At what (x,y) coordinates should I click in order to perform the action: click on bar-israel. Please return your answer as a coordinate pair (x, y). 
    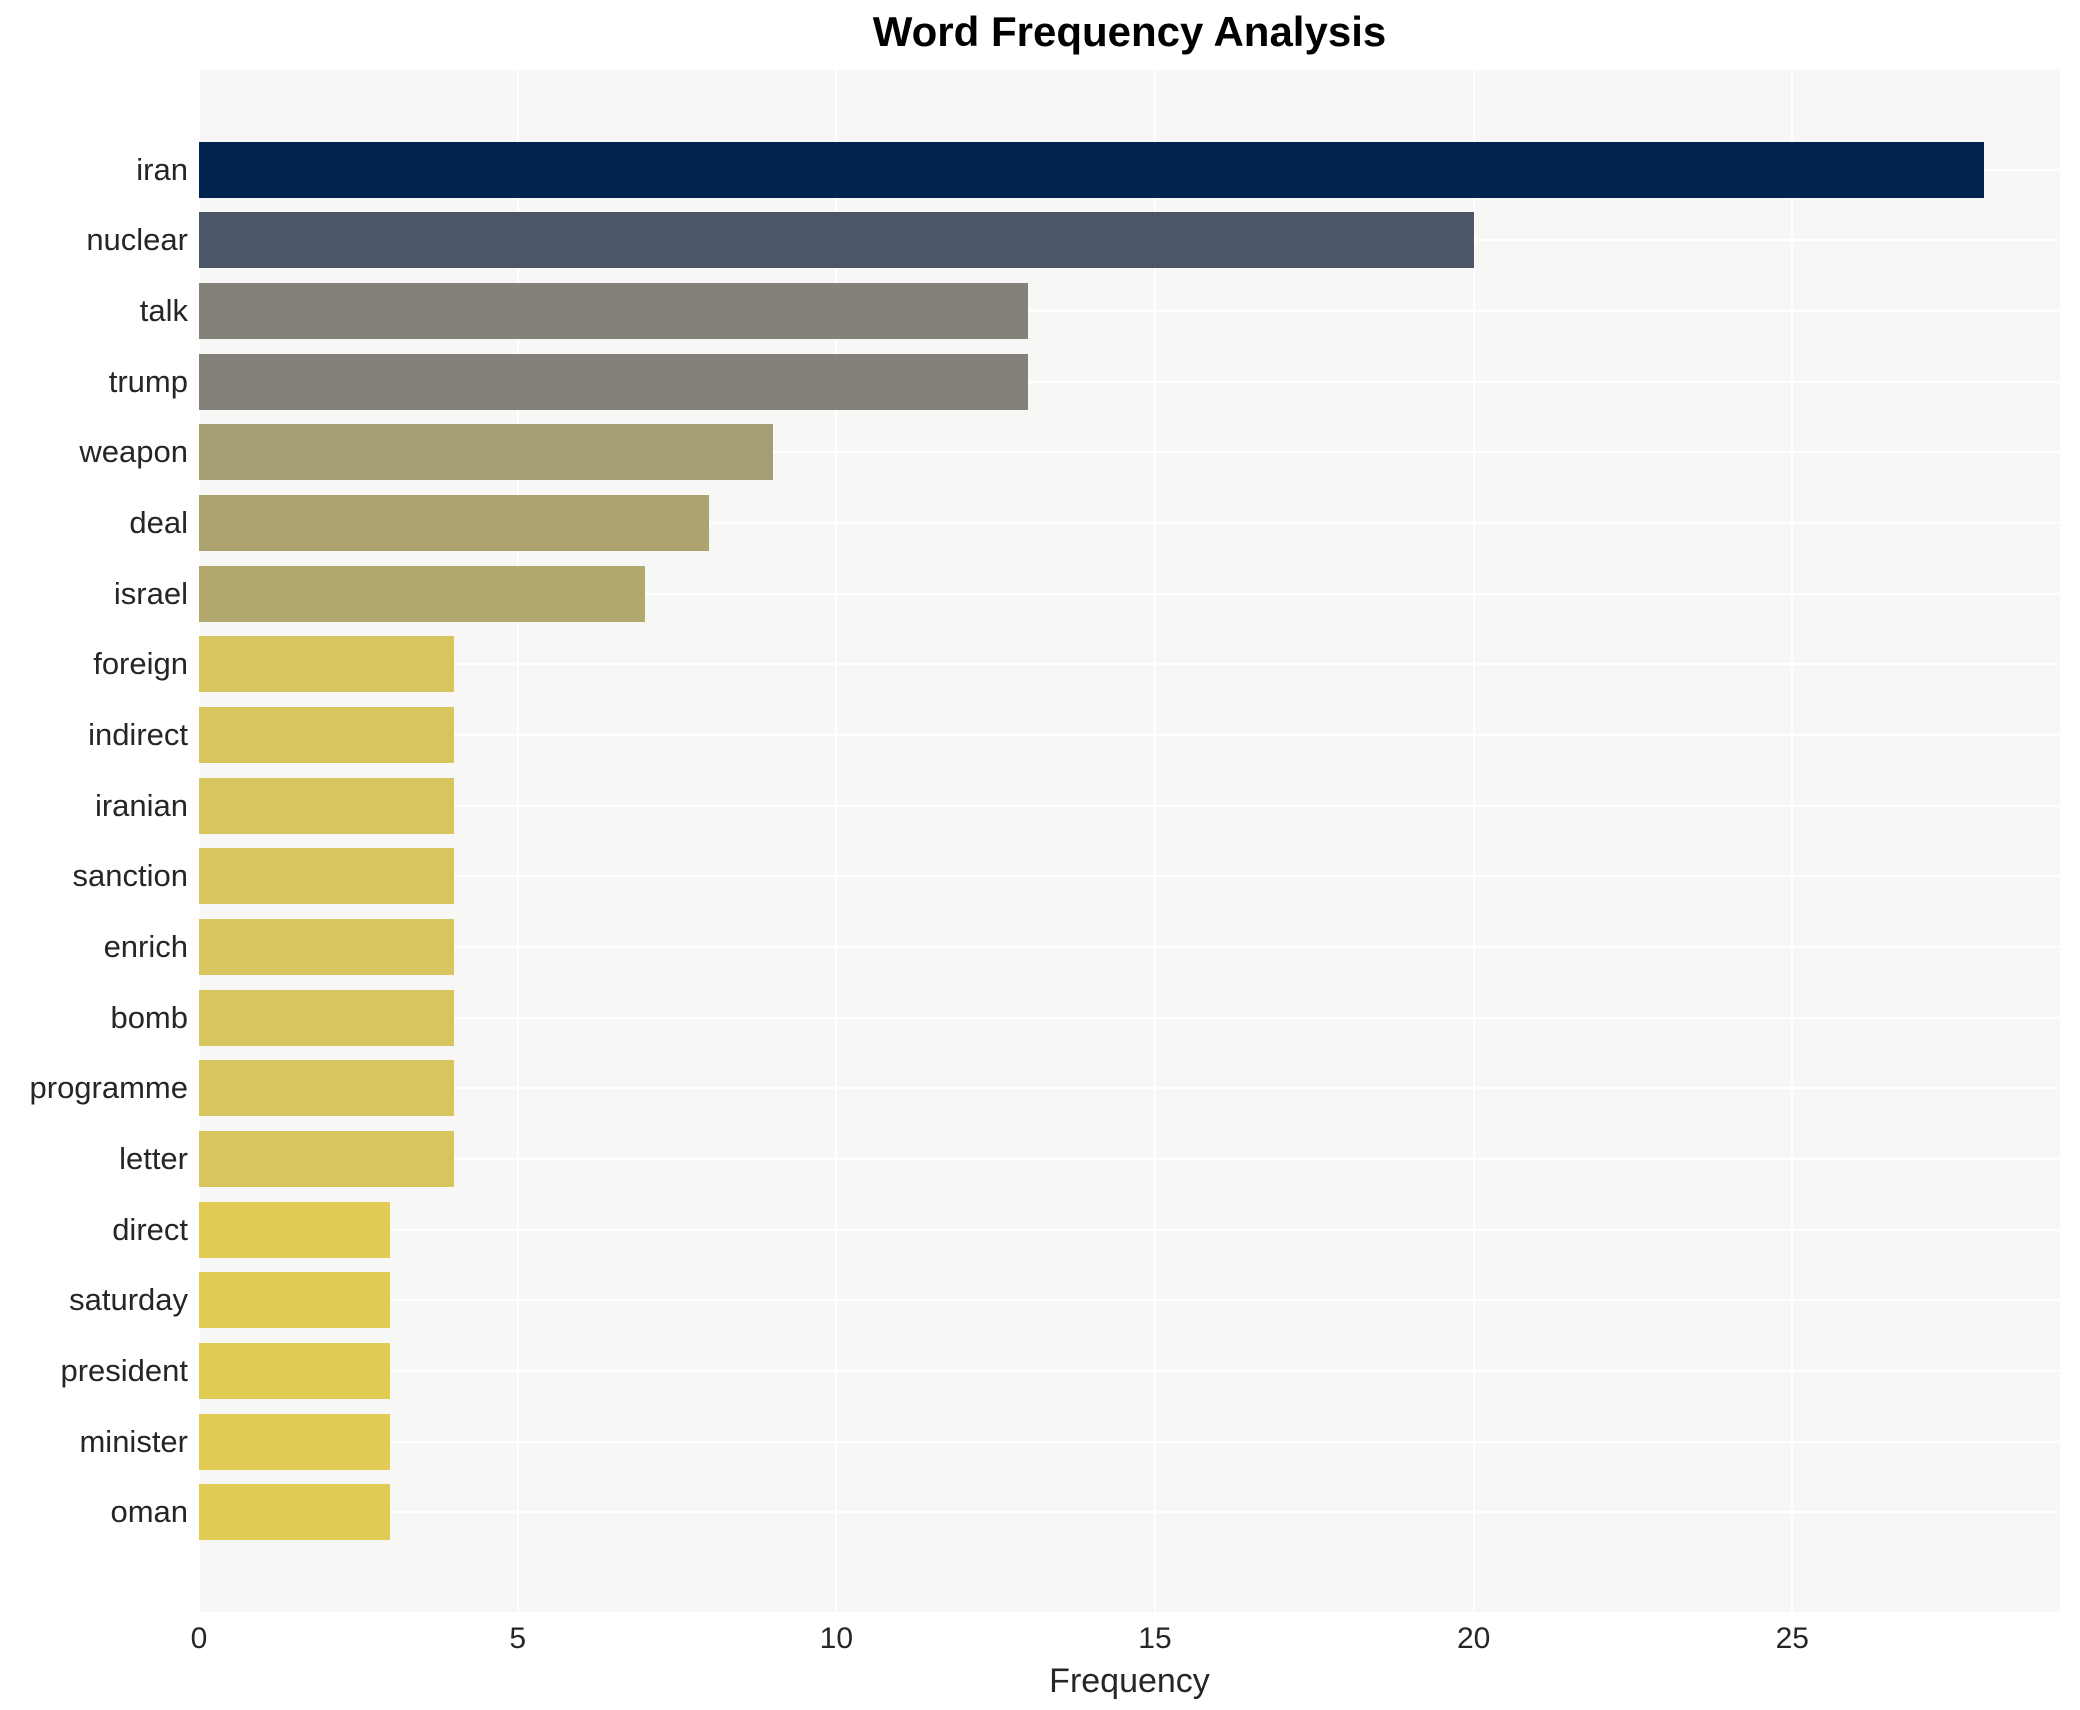
    Looking at the image, I should click on (422, 593).